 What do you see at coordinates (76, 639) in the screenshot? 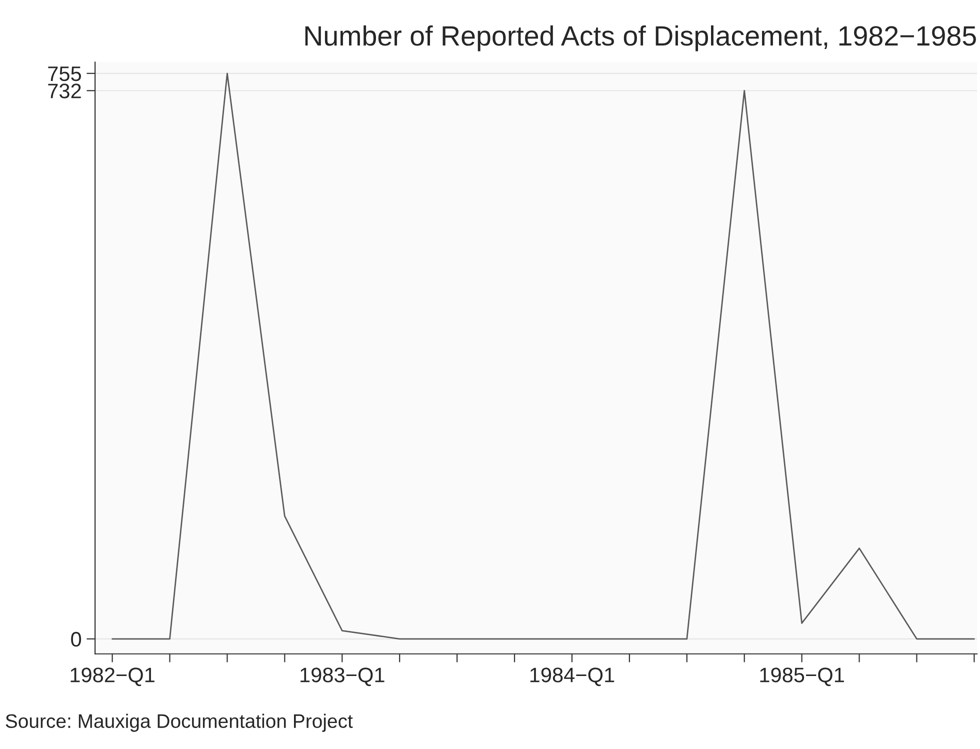
I see `y-tick-label: 0` at bounding box center [76, 639].